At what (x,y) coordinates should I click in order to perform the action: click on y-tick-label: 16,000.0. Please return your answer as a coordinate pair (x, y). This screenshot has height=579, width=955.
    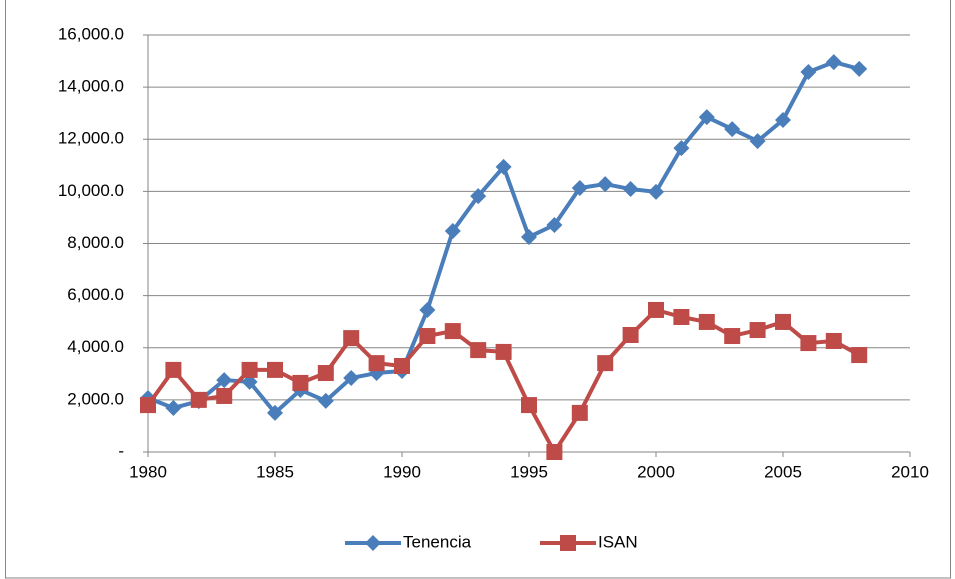
    Looking at the image, I should click on (91, 33).